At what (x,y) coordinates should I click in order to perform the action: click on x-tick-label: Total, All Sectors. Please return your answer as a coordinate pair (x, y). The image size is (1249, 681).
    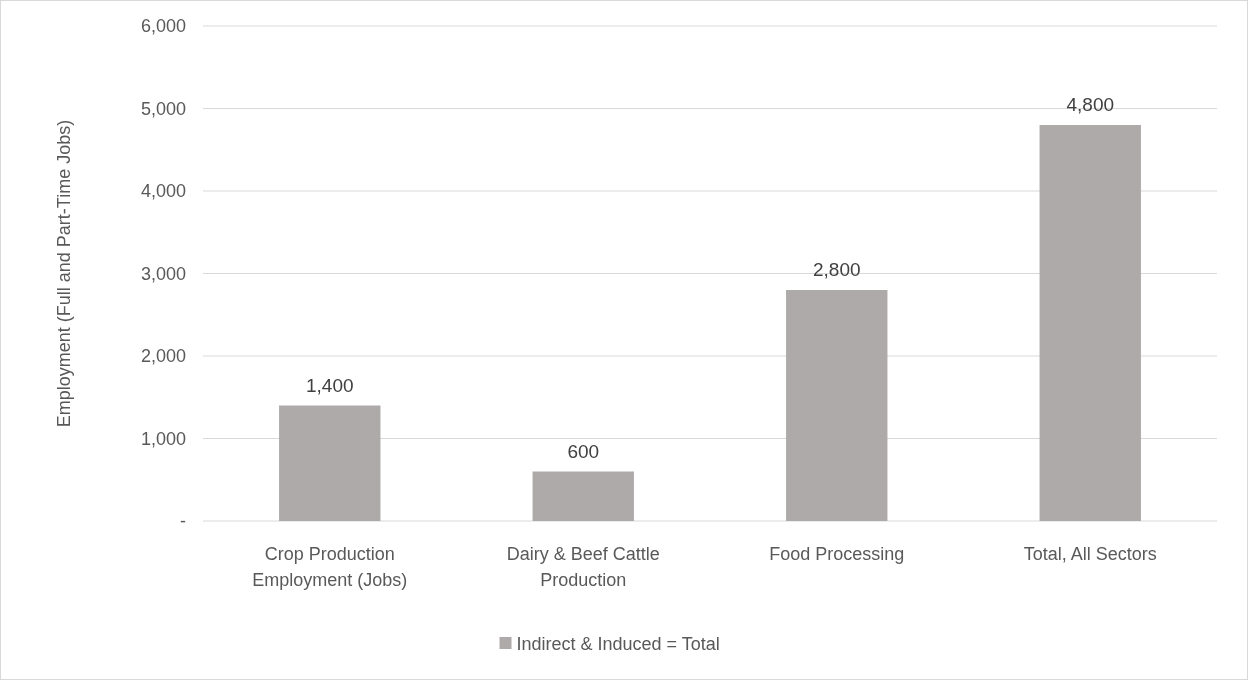
    Looking at the image, I should click on (1090, 554).